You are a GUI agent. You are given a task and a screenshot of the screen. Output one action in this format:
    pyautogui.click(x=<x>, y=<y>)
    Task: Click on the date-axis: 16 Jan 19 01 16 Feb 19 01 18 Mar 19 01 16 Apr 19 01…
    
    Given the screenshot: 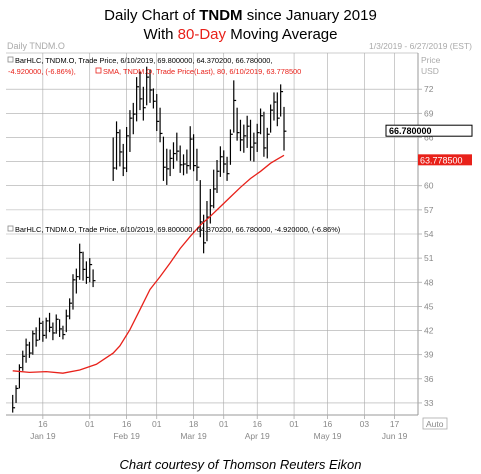 What is the action you would take?
    pyautogui.click(x=219, y=428)
    